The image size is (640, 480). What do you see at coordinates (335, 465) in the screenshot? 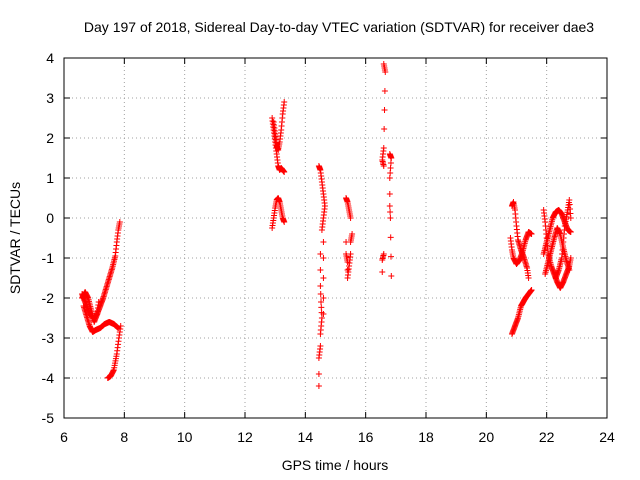
I see `x-axis-label: GPS time / hours` at bounding box center [335, 465].